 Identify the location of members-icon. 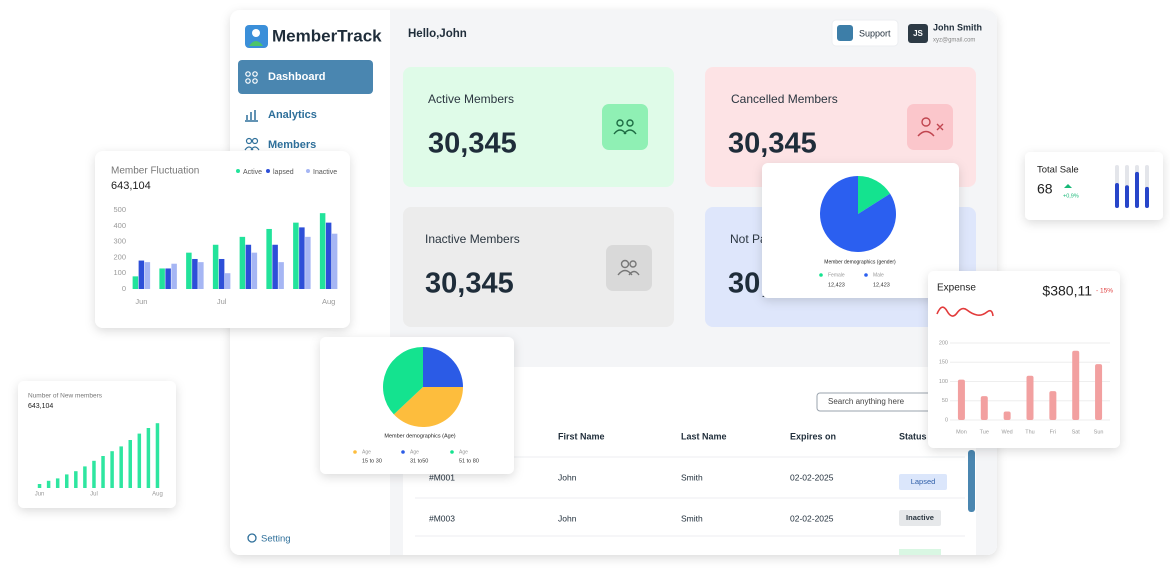
(252, 144).